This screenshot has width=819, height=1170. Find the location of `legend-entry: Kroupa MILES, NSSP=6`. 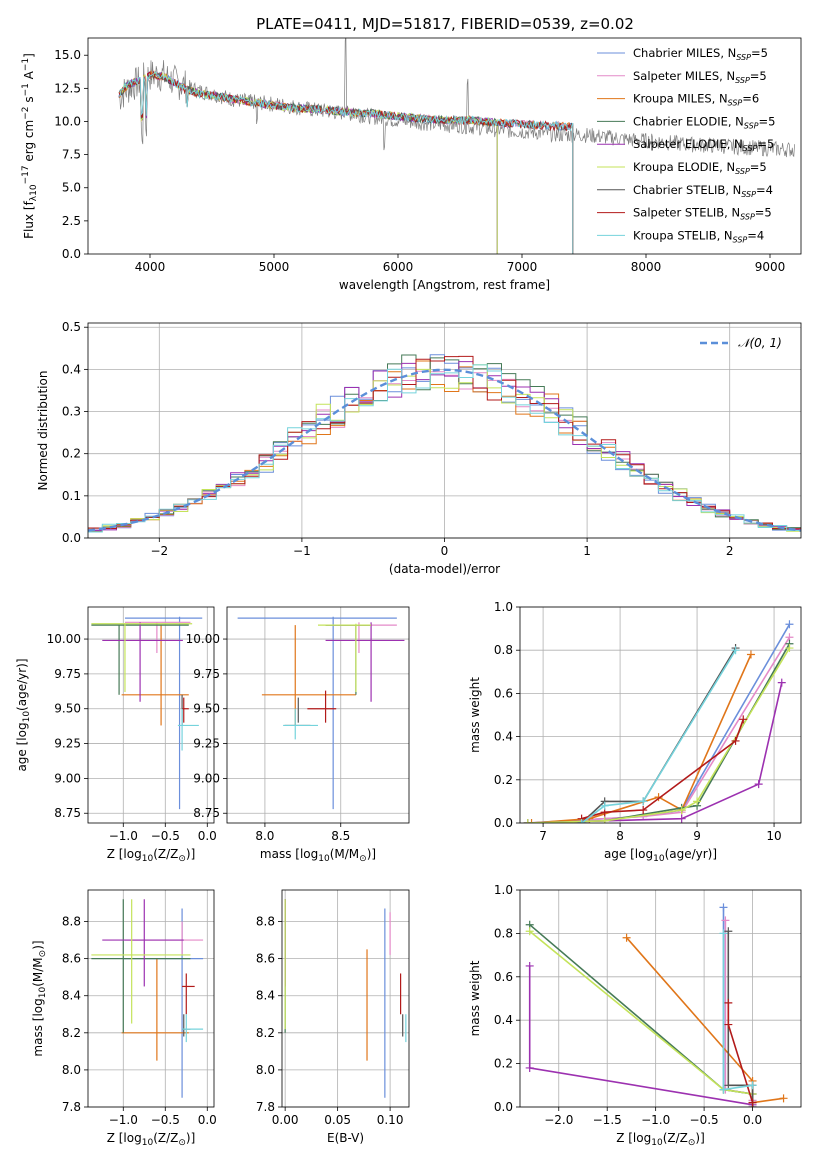

legend-entry: Kroupa MILES, NSSP=6 is located at coordinates (696, 100).